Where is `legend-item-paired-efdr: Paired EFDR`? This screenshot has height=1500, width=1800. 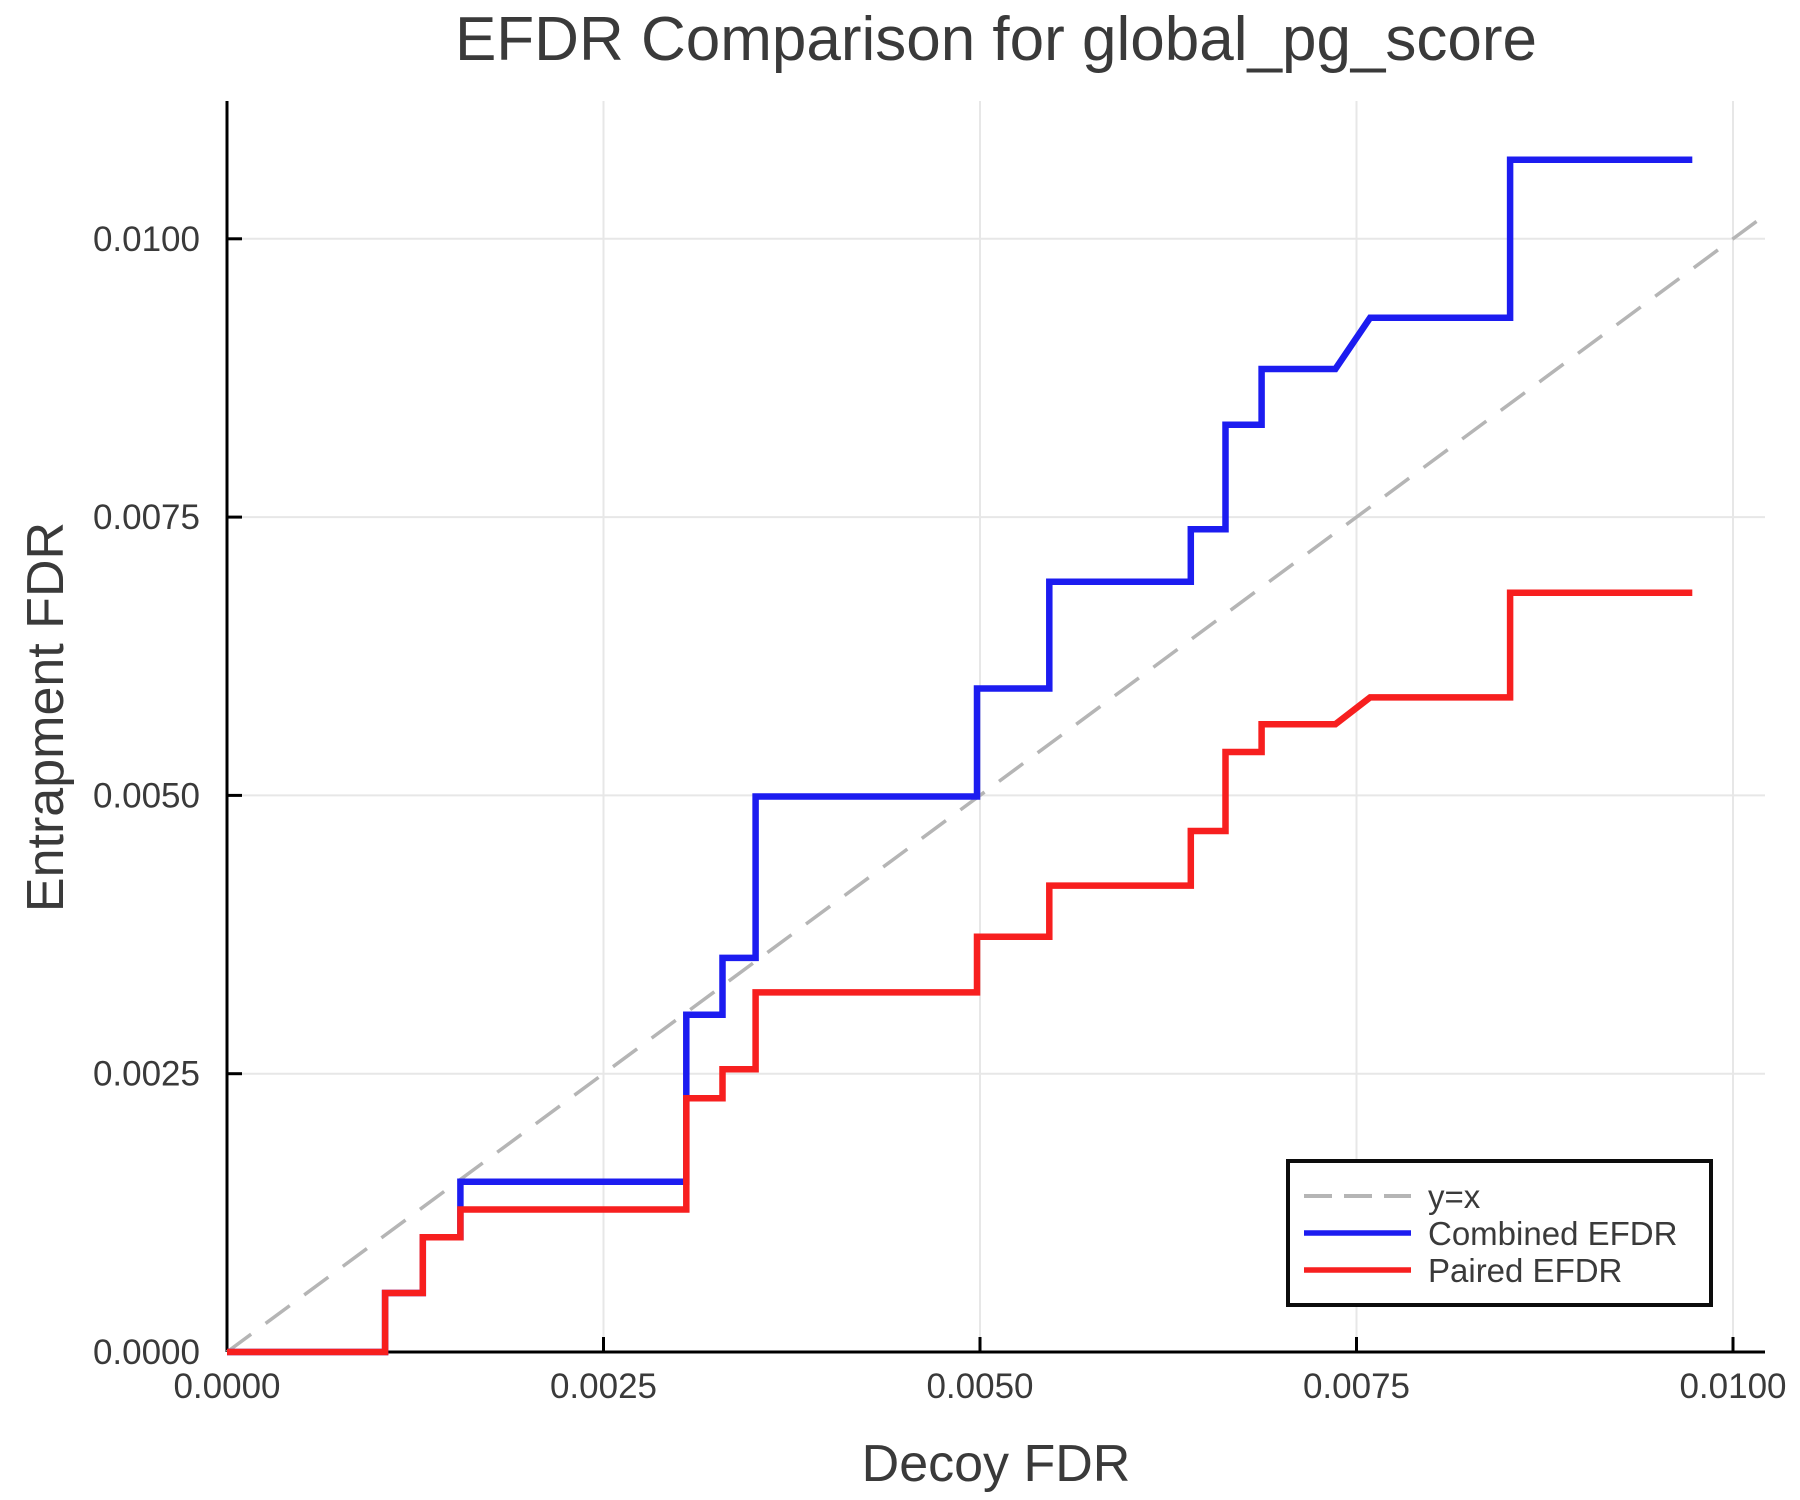
legend-item-paired-efdr: Paired EFDR is located at coordinates (1506, 1270).